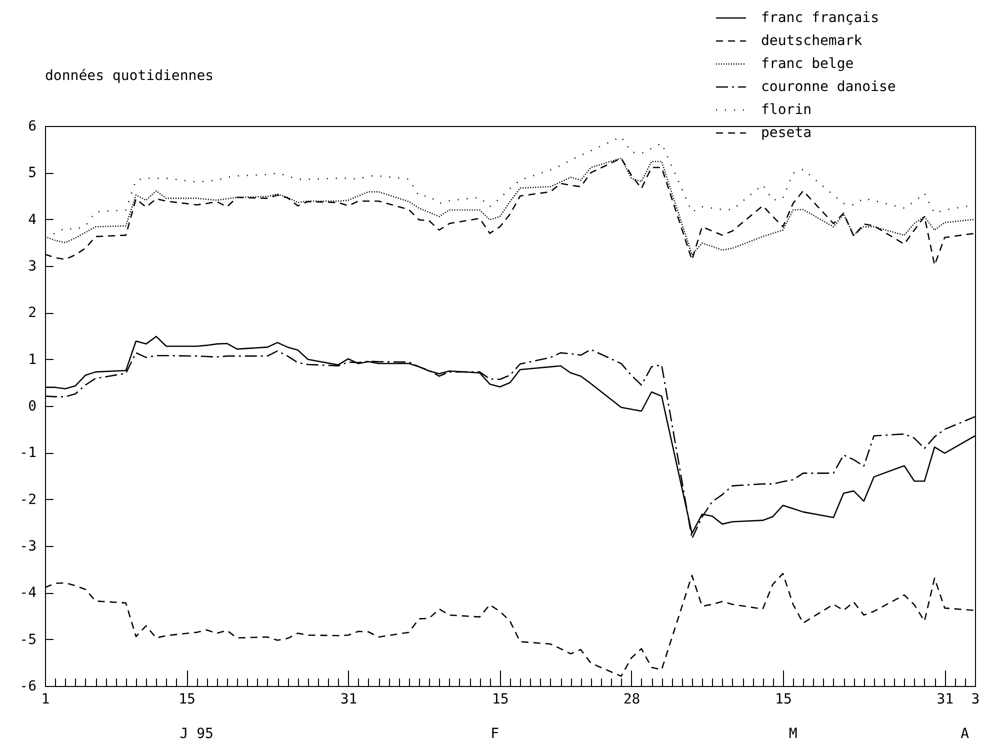 This screenshot has width=984, height=747. What do you see at coordinates (786, 110) in the screenshot?
I see `legend-label: florin` at bounding box center [786, 110].